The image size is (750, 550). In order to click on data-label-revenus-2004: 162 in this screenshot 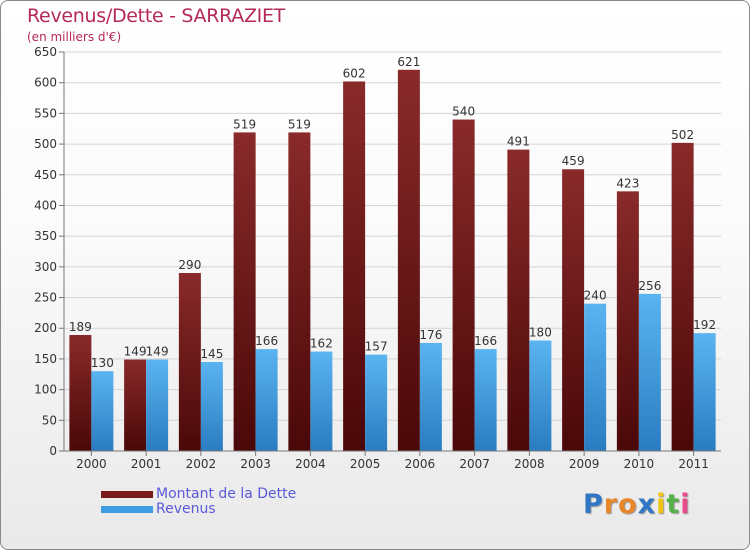, I will do `click(321, 344)`.